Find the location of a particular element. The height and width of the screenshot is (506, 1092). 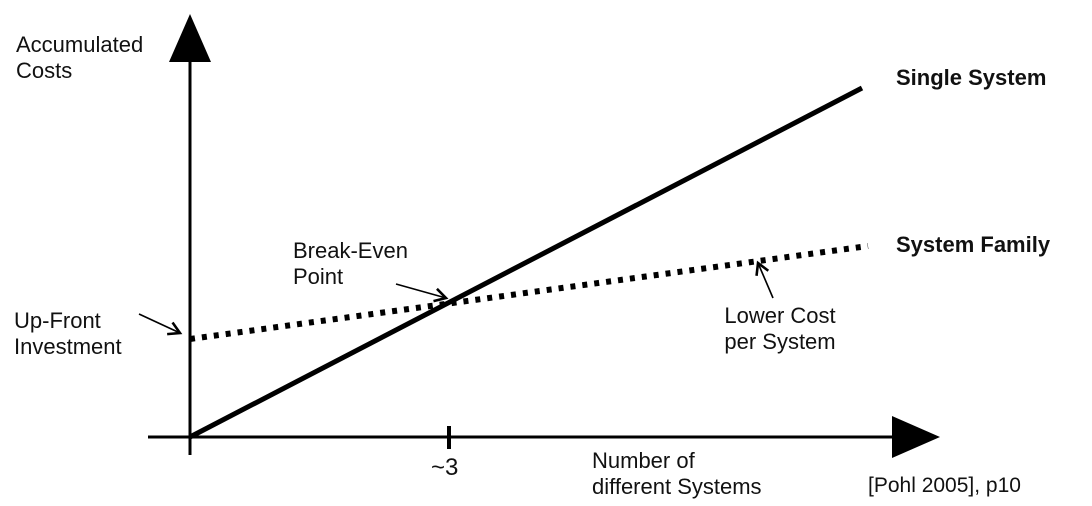

series-label-system-family: System Family is located at coordinates (973, 244).